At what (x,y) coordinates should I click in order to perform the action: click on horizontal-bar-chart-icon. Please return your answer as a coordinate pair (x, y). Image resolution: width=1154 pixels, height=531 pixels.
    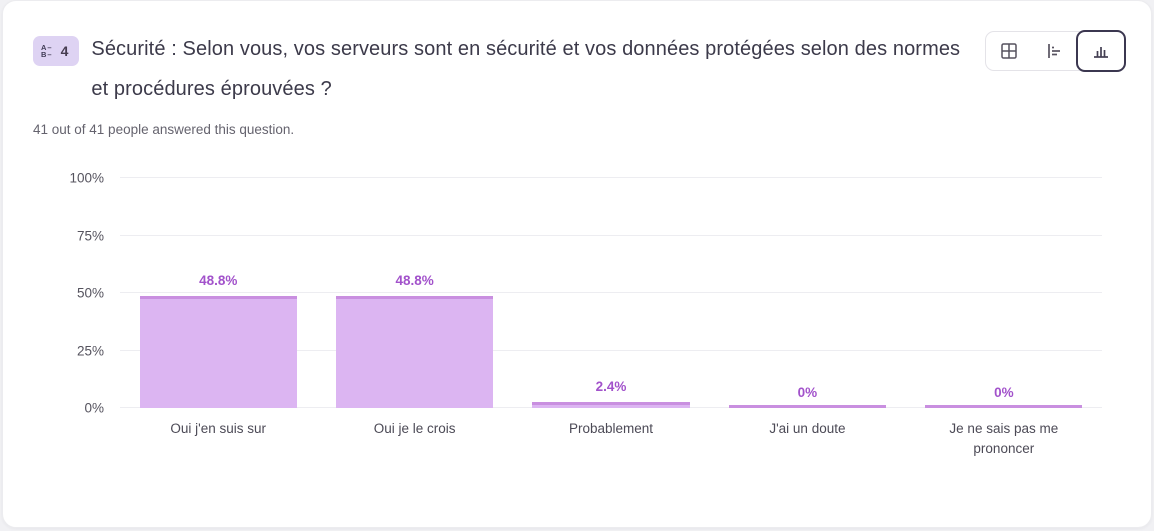
    Looking at the image, I should click on (1055, 51).